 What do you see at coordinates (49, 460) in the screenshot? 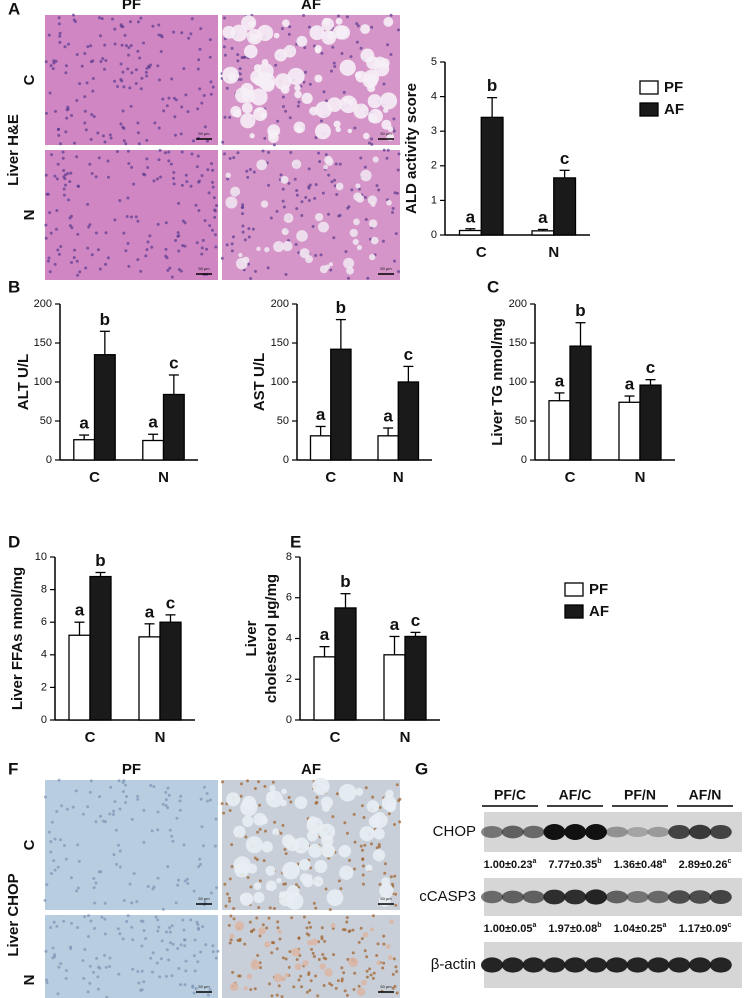
I see `y-tick-label: 0` at bounding box center [49, 460].